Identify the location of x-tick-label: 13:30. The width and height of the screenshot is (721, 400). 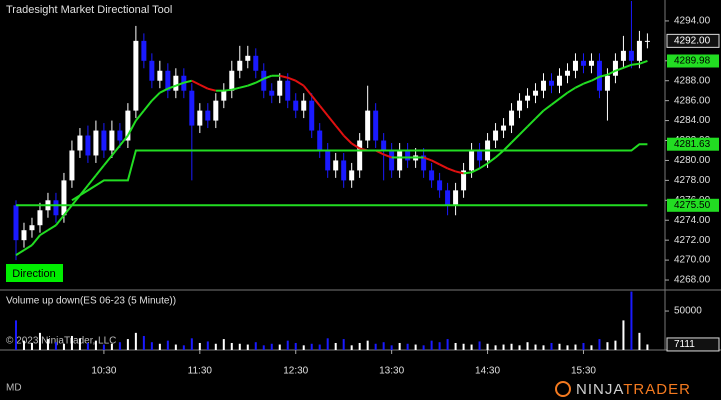
(391, 371).